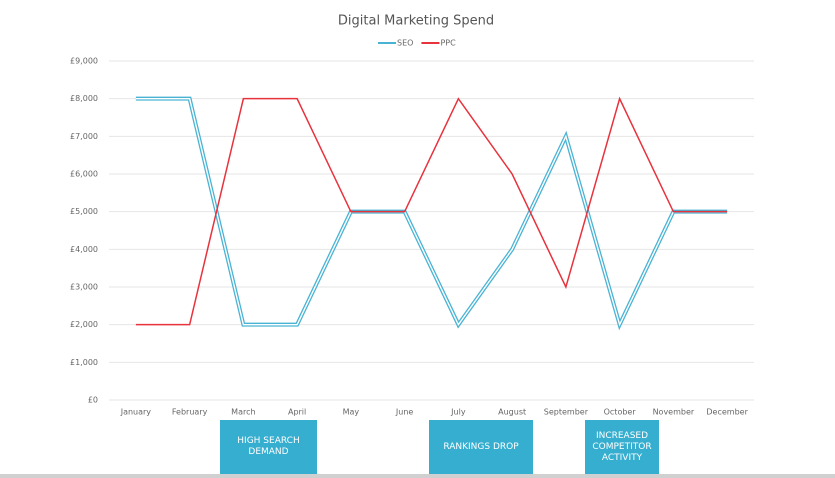  Describe the element at coordinates (674, 412) in the screenshot. I see `x-tick-label: November` at that location.